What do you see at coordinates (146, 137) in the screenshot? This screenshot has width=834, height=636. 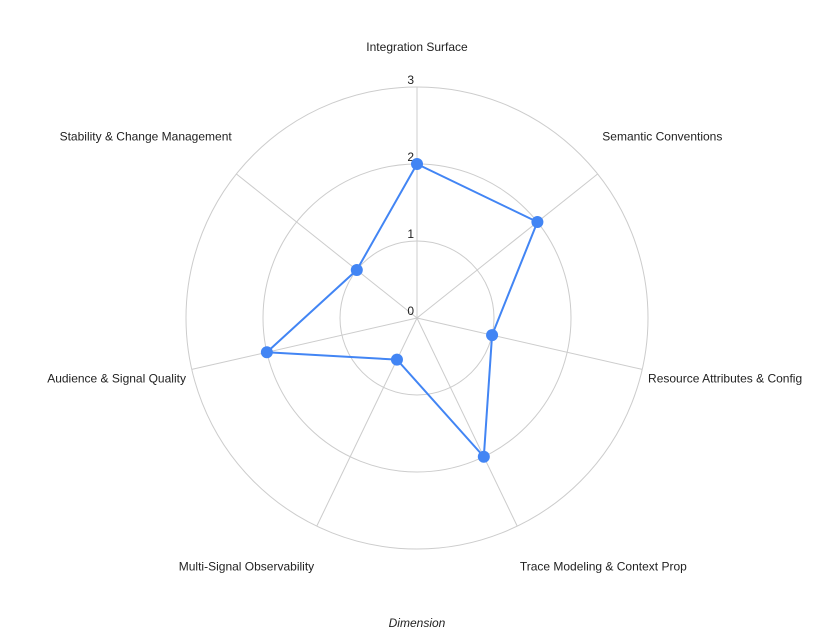 I see `category-label-6: Stability & Change Management` at bounding box center [146, 137].